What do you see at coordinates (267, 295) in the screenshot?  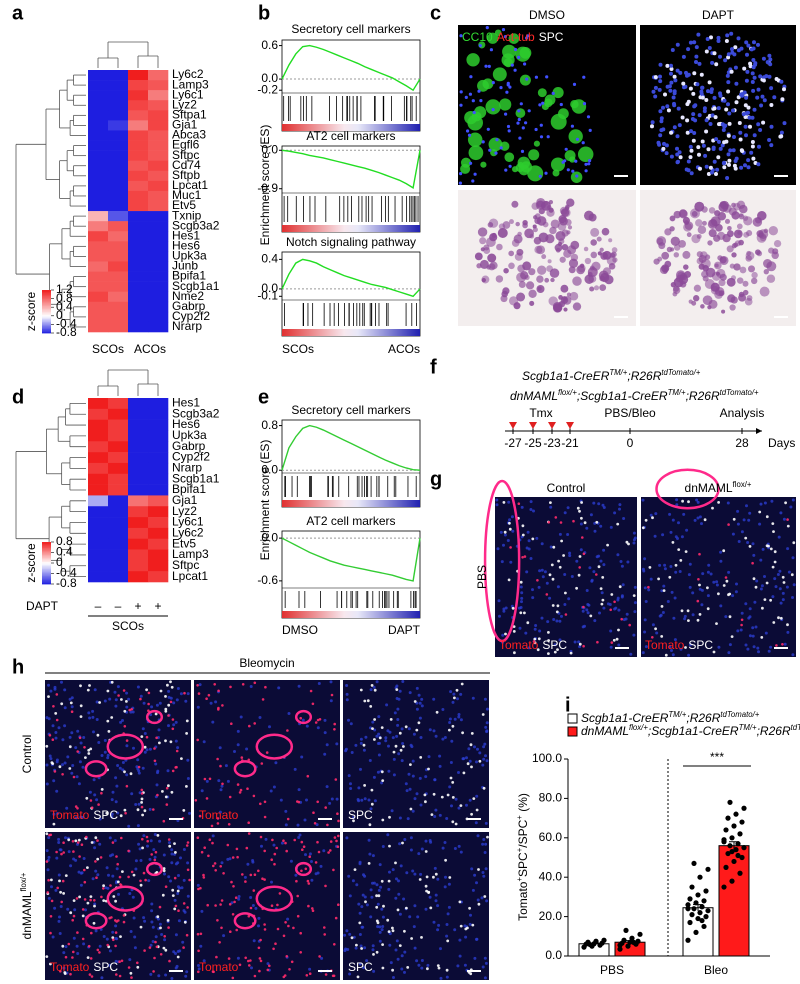 I see `y-tick-label: -0.1` at bounding box center [267, 295].